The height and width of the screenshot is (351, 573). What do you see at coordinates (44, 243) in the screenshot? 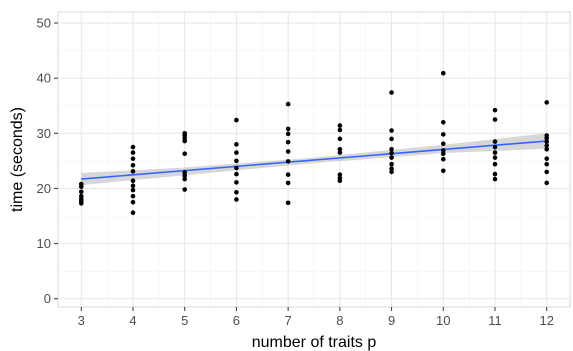
I see `y-tick-label: 10` at bounding box center [44, 243].